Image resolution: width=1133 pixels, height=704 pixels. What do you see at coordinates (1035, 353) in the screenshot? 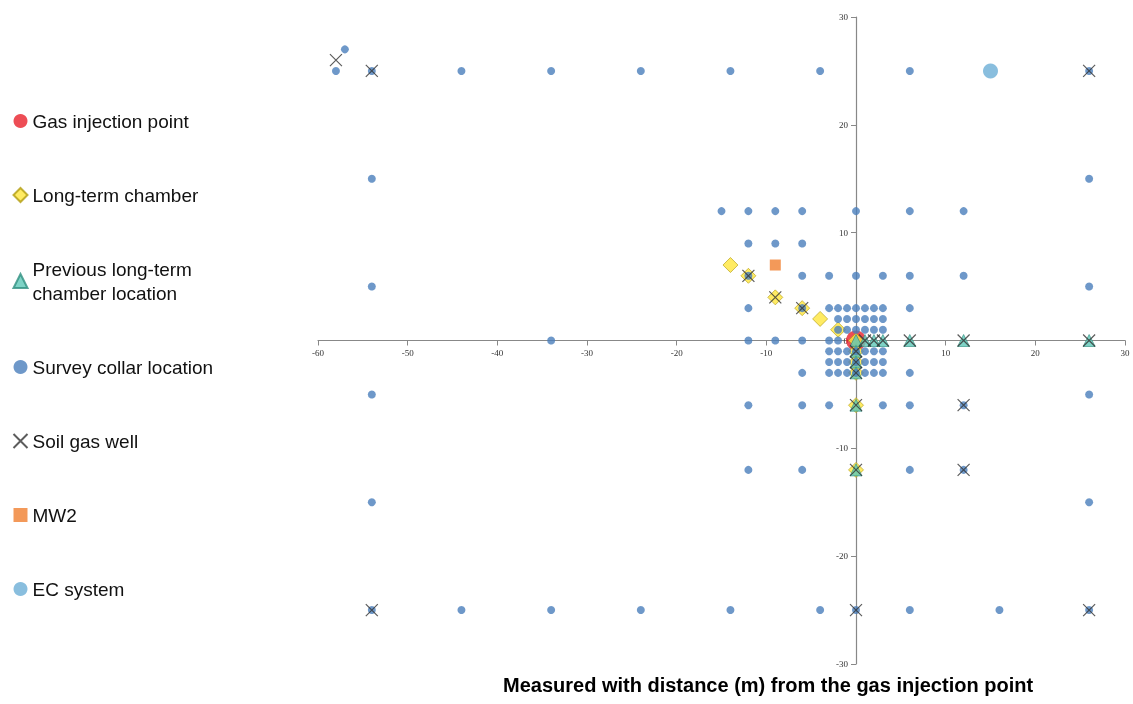
I see `x-tick-label: 20` at bounding box center [1035, 353].